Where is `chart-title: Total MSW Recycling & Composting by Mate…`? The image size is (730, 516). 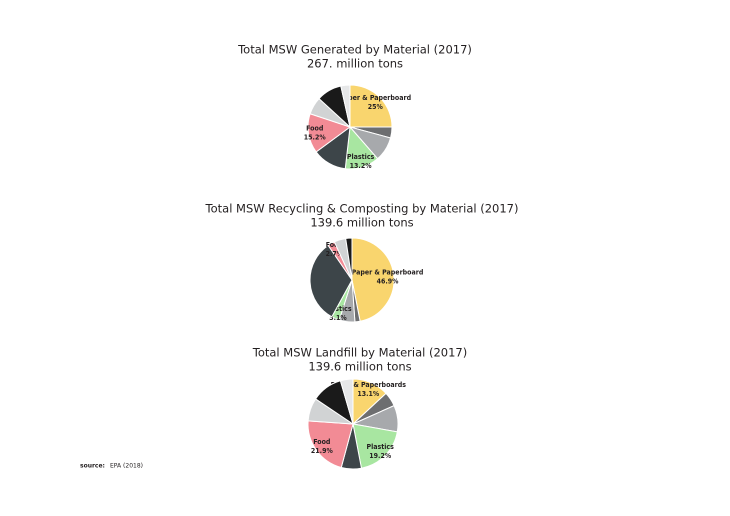 chart-title: Total MSW Recycling & Composting by Mate… is located at coordinates (362, 209).